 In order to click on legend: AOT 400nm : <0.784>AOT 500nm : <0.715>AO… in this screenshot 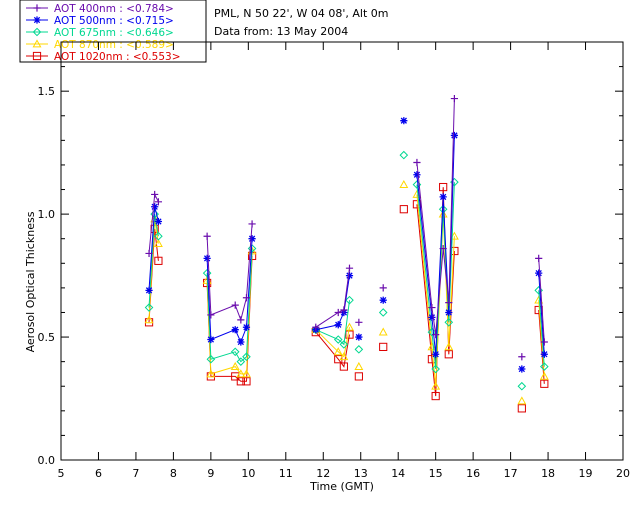, I will do `click(113, 31)`.